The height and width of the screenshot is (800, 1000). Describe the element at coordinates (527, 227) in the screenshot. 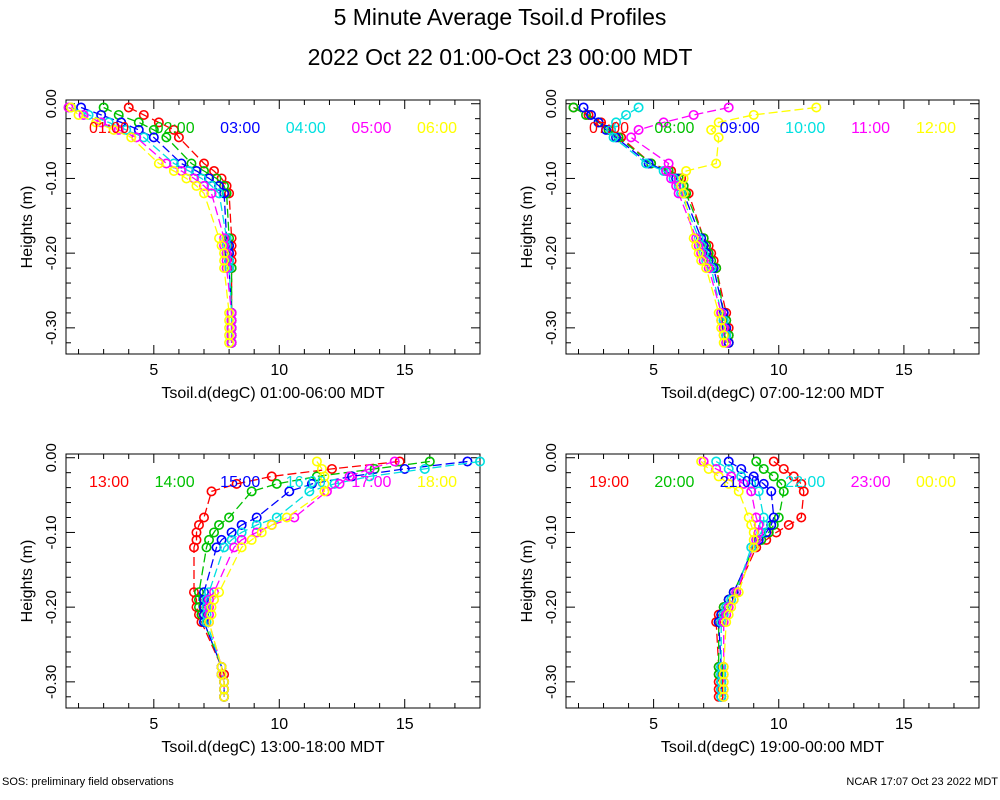

I see `y-axis-label: Heights (m)` at that location.